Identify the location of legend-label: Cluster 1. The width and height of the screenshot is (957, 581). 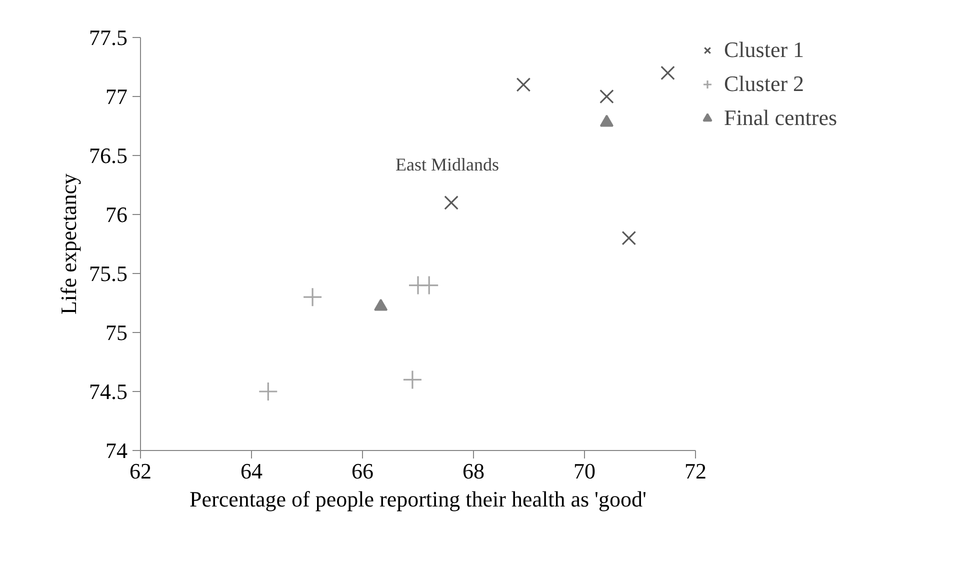
(764, 50).